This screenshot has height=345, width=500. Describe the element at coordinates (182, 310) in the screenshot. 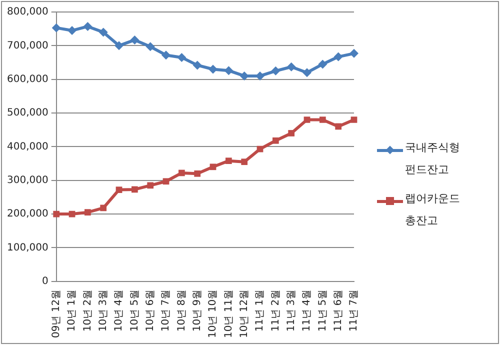

I see `x-tick-label: 10년 8월` at that location.